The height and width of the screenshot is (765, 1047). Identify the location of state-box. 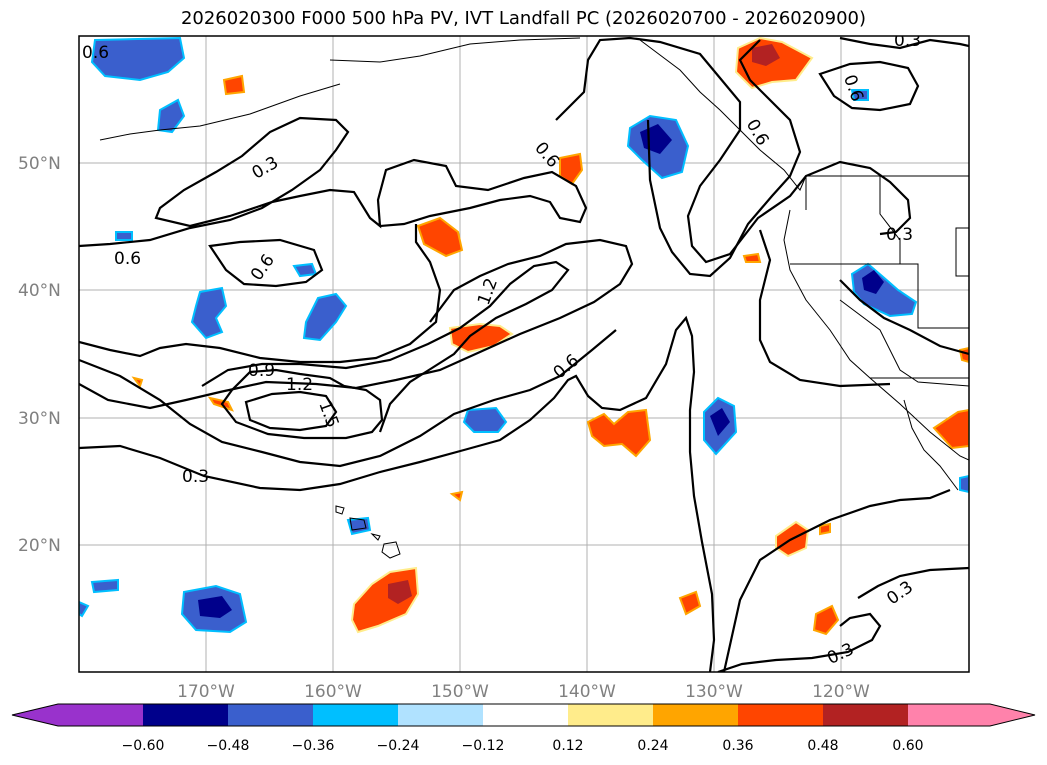
(962, 252).